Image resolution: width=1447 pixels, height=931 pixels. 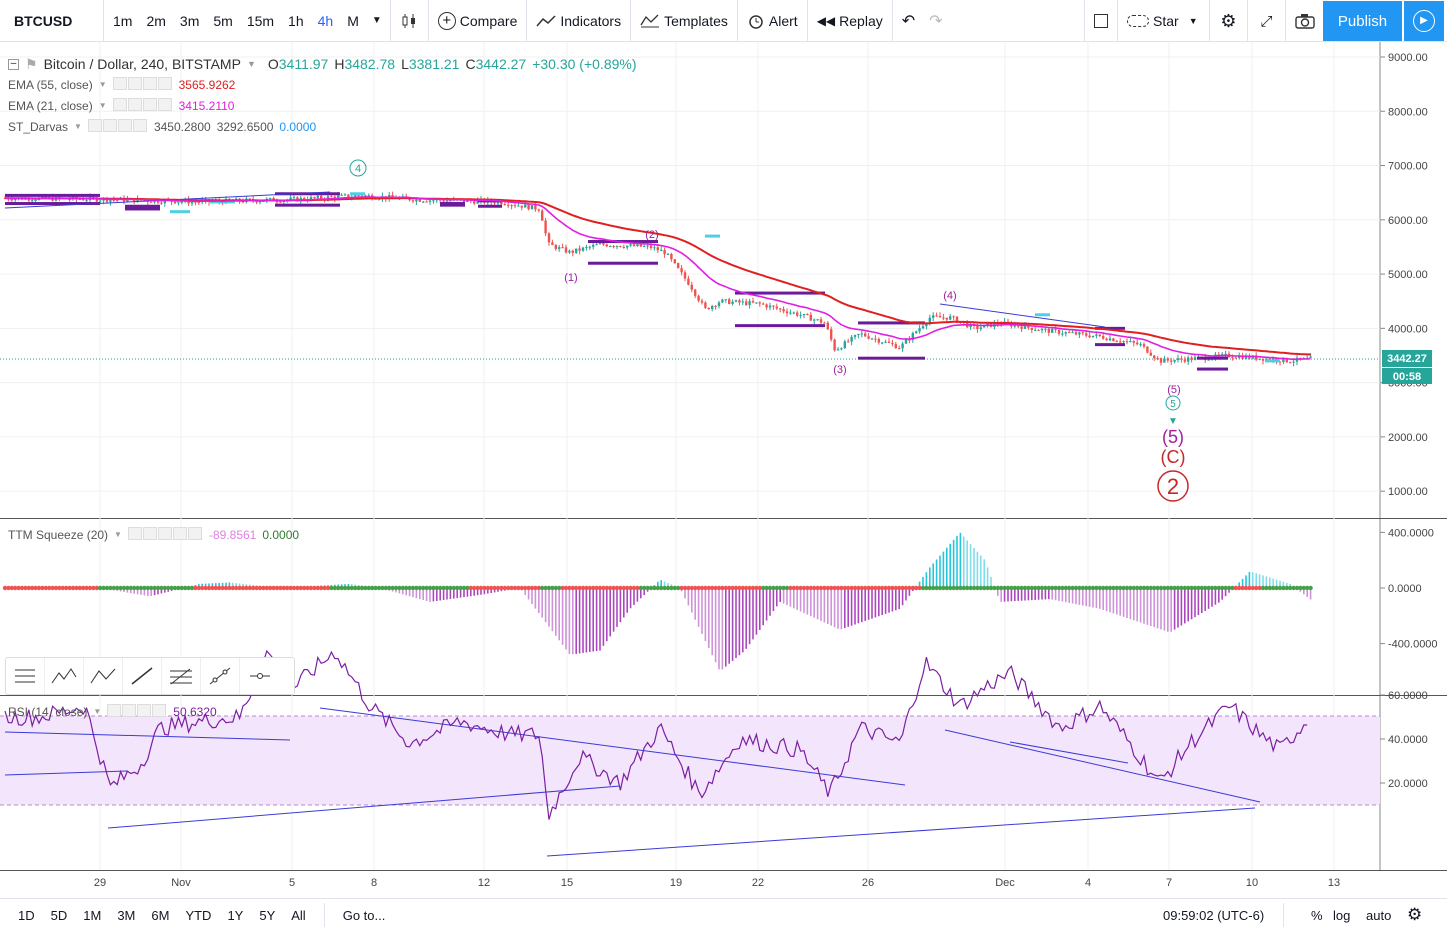 What do you see at coordinates (478, 21) in the screenshot?
I see `compare-button: + Compare` at bounding box center [478, 21].